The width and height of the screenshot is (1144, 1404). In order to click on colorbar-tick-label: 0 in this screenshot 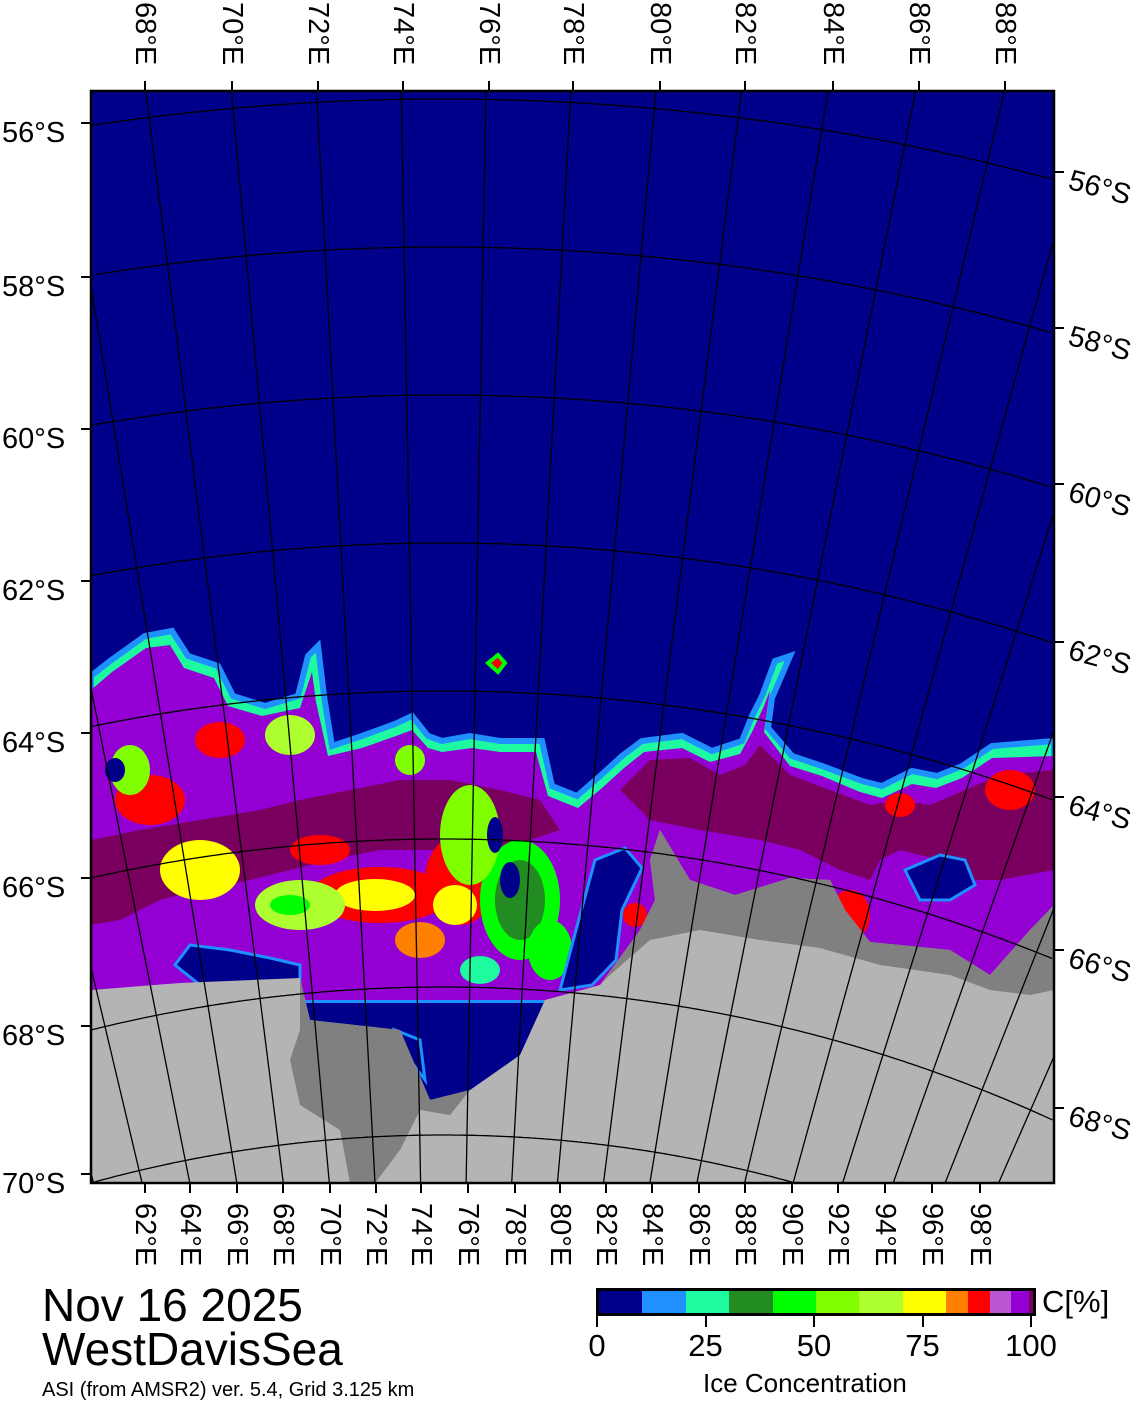, I will do `click(597, 1345)`.